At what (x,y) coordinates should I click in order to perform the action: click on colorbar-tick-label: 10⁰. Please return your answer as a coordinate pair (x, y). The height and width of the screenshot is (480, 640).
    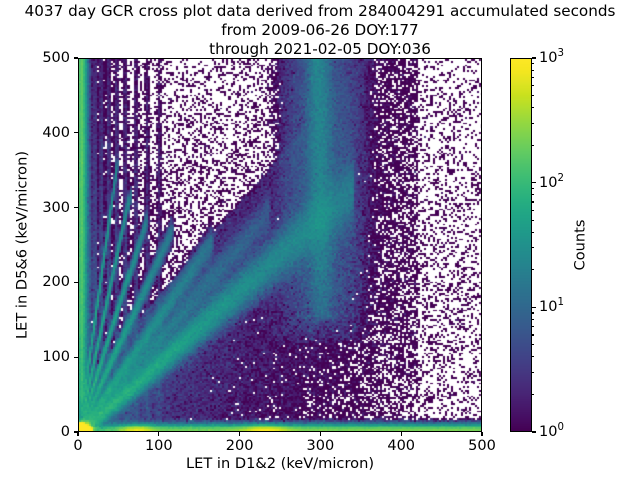
    Looking at the image, I should click on (551, 431).